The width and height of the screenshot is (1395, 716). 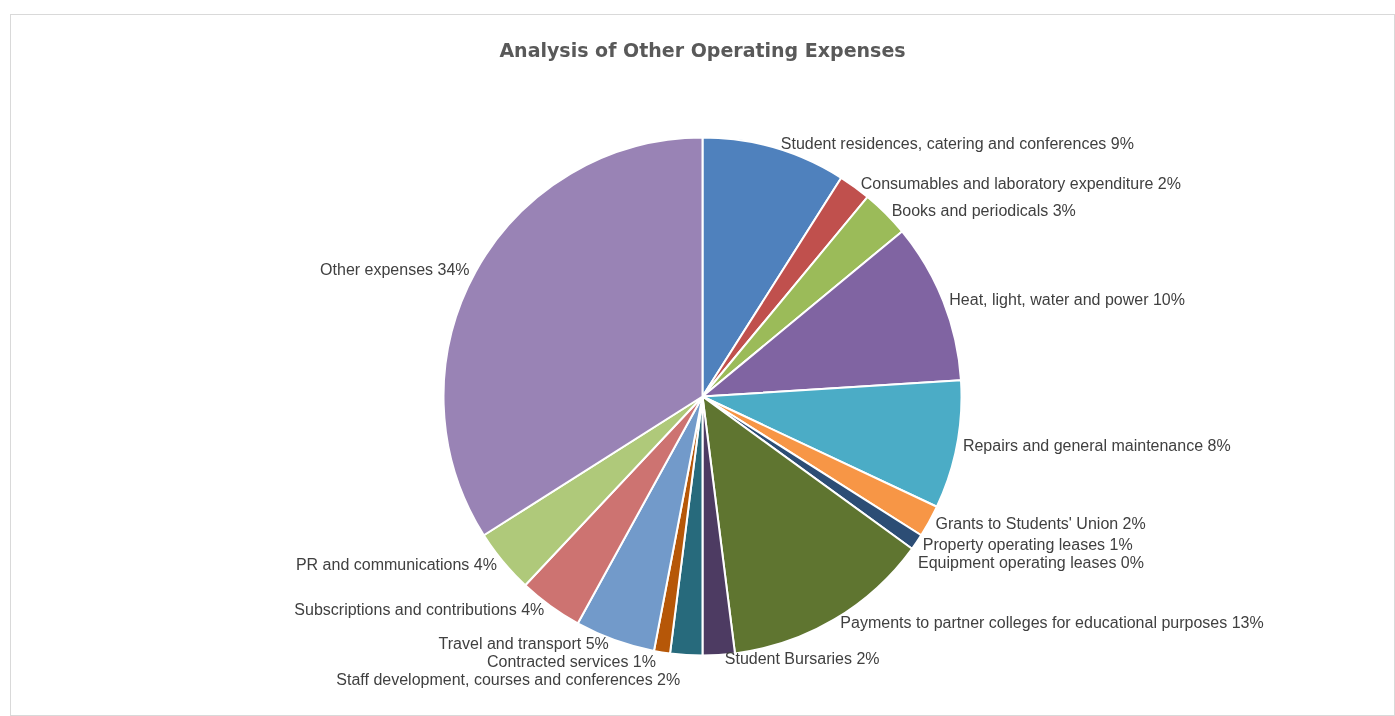 What do you see at coordinates (1067, 300) in the screenshot?
I see `slice-label: Heat, light, water and power 10%` at bounding box center [1067, 300].